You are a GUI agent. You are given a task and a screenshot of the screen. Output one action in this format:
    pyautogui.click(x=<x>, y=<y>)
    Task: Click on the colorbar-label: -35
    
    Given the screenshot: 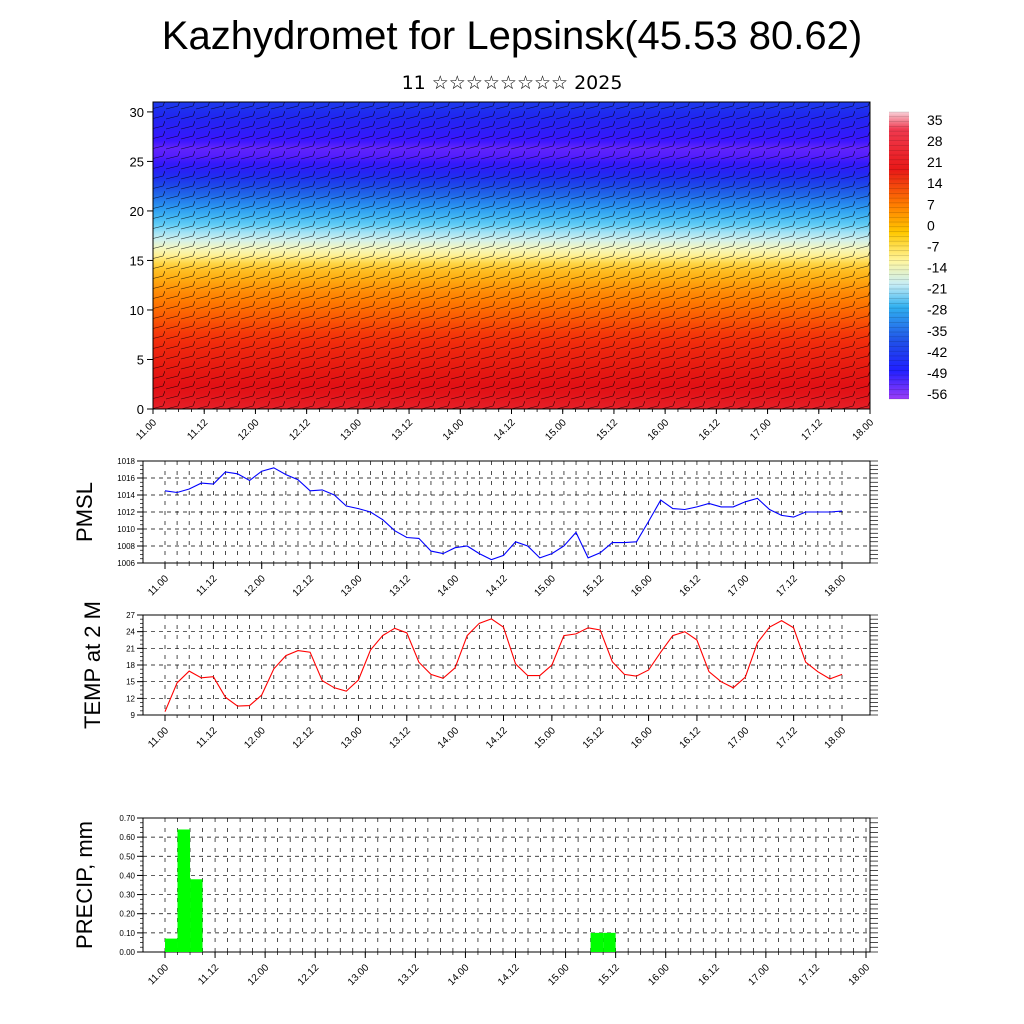 What is the action you would take?
    pyautogui.click(x=937, y=331)
    